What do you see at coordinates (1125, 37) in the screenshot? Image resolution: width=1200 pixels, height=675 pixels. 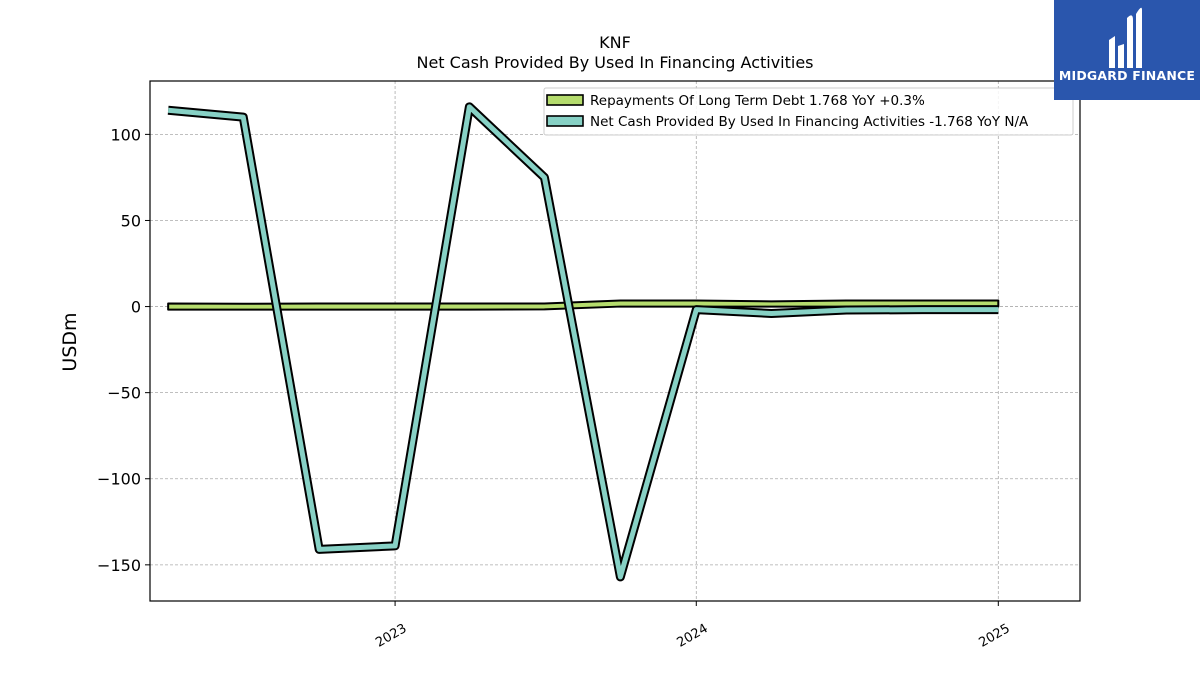 I see `midgard-logo-icon` at bounding box center [1125, 37].